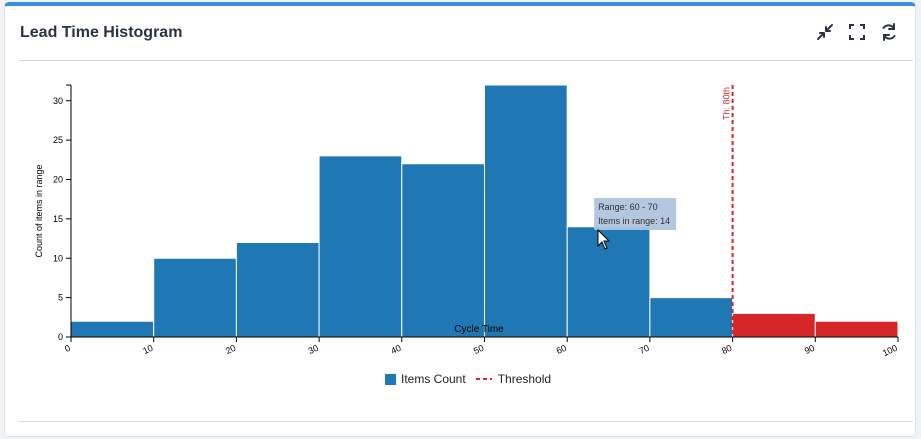 The image size is (921, 439). I want to click on x-tick-label: 60, so click(561, 349).